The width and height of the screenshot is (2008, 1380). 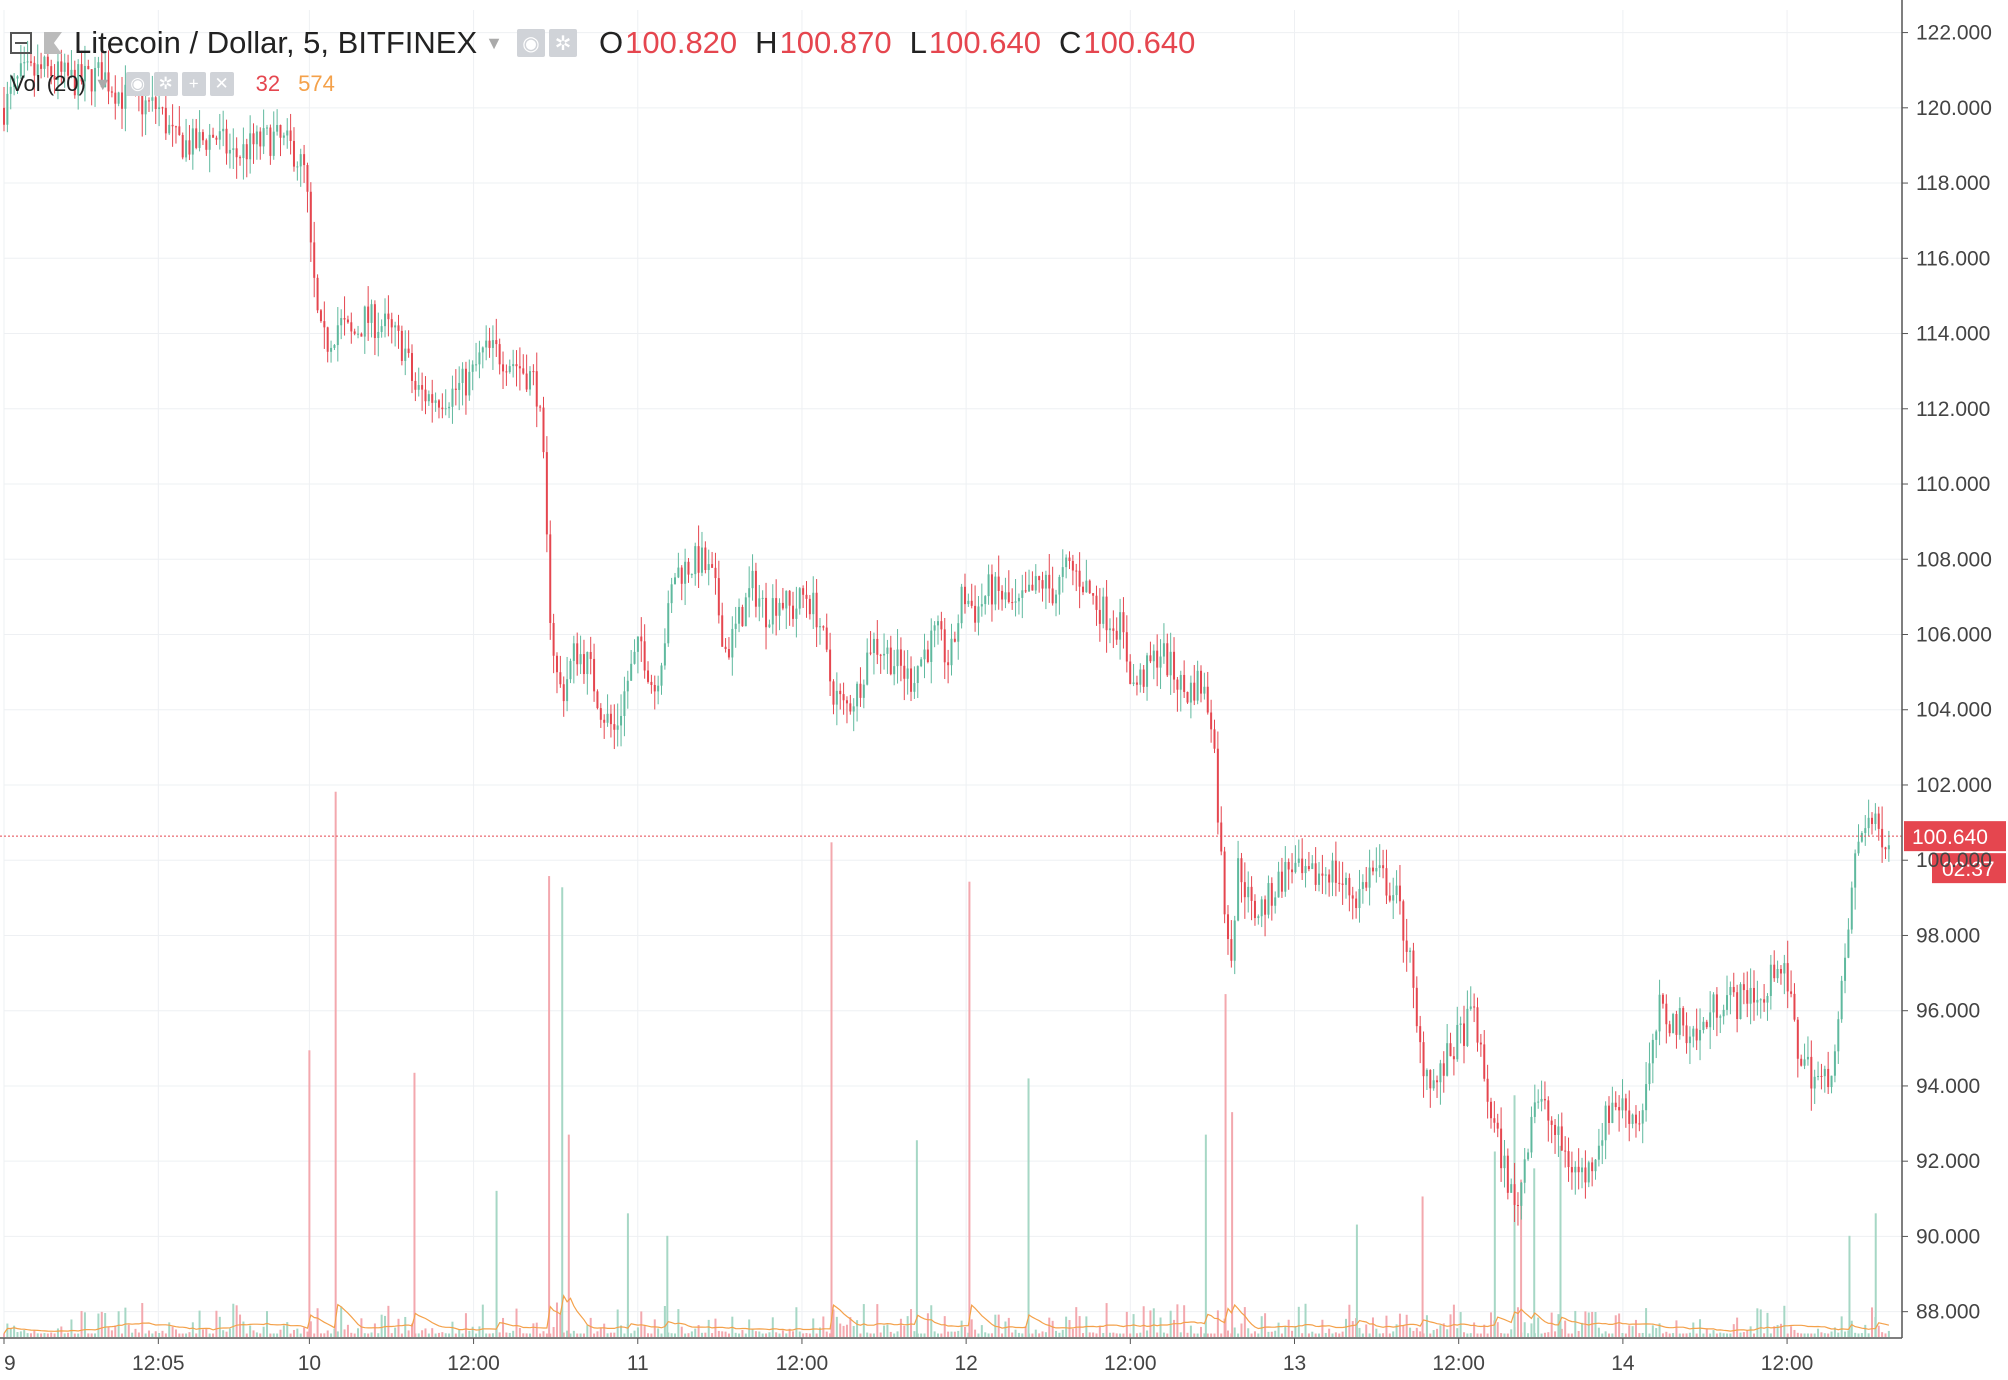 I want to click on x-tick-label: 11, so click(x=638, y=1363).